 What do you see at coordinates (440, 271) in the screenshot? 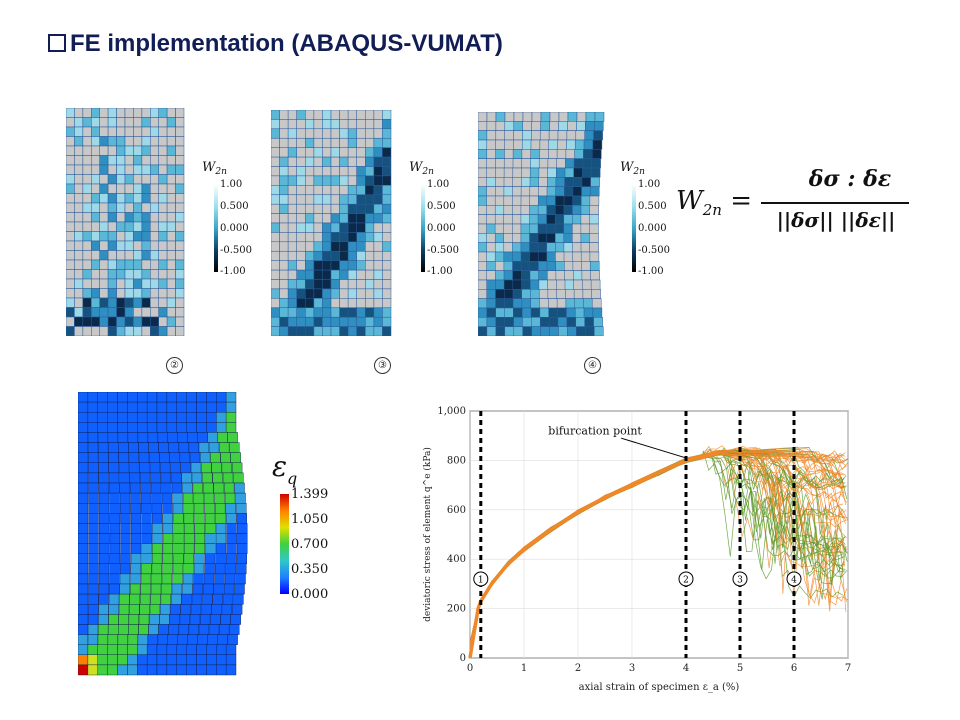
I see `tick: -1.00` at bounding box center [440, 271].